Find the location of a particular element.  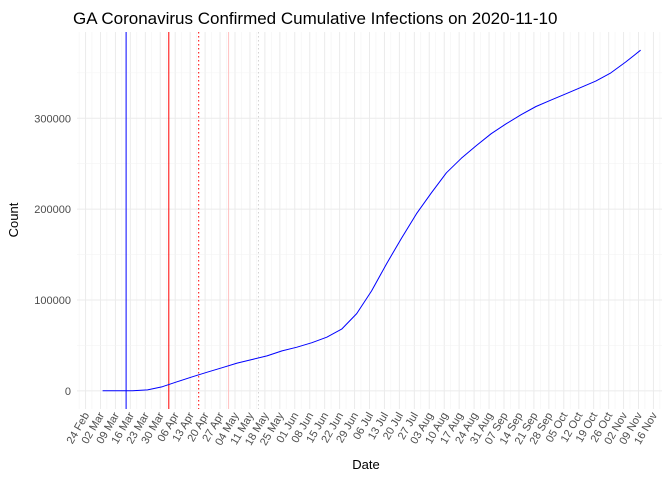

y-tick-label: 100000 is located at coordinates (52, 301).